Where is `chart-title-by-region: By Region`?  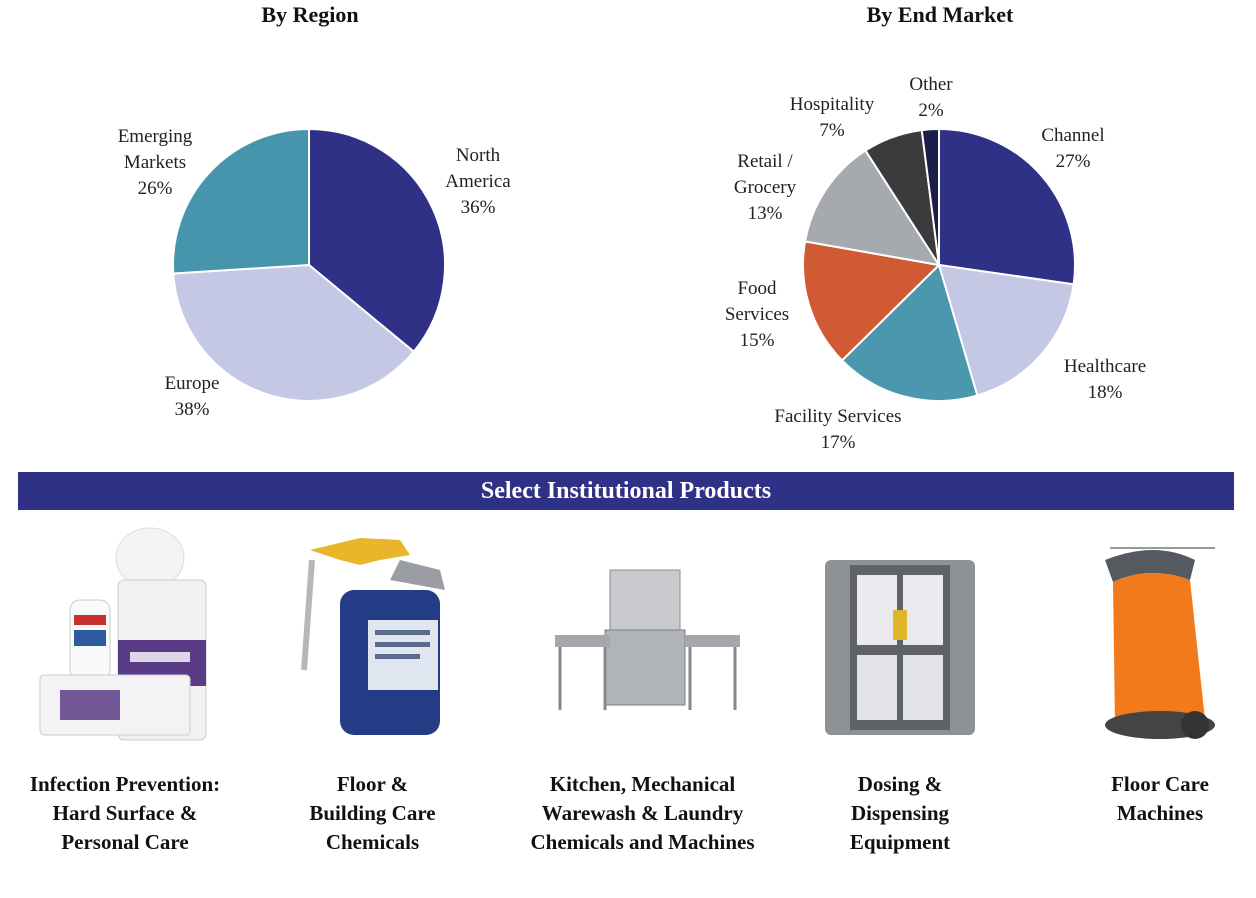 chart-title-by-region: By Region is located at coordinates (310, 14).